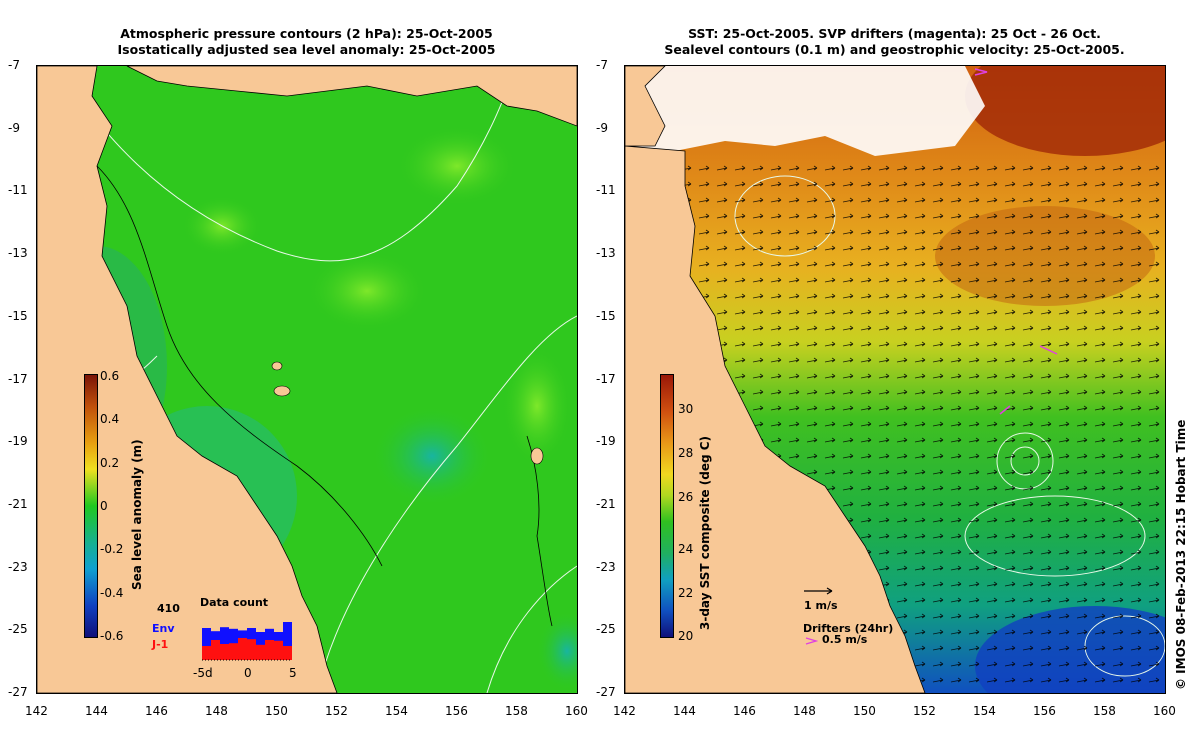 The image size is (1200, 750). I want to click on vector-scale-arrow, so click(818, 591).